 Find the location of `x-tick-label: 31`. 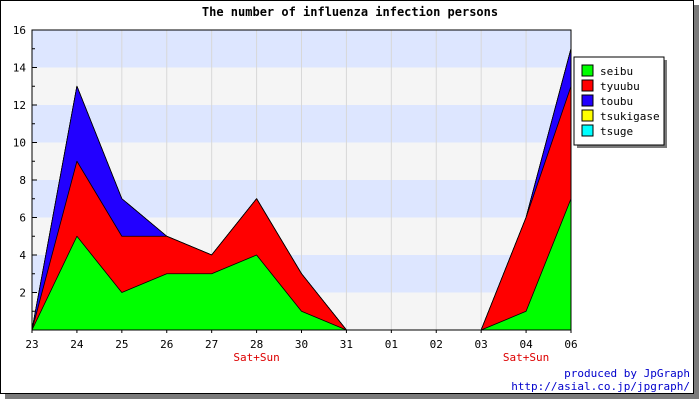

x-tick-label: 31 is located at coordinates (346, 344).